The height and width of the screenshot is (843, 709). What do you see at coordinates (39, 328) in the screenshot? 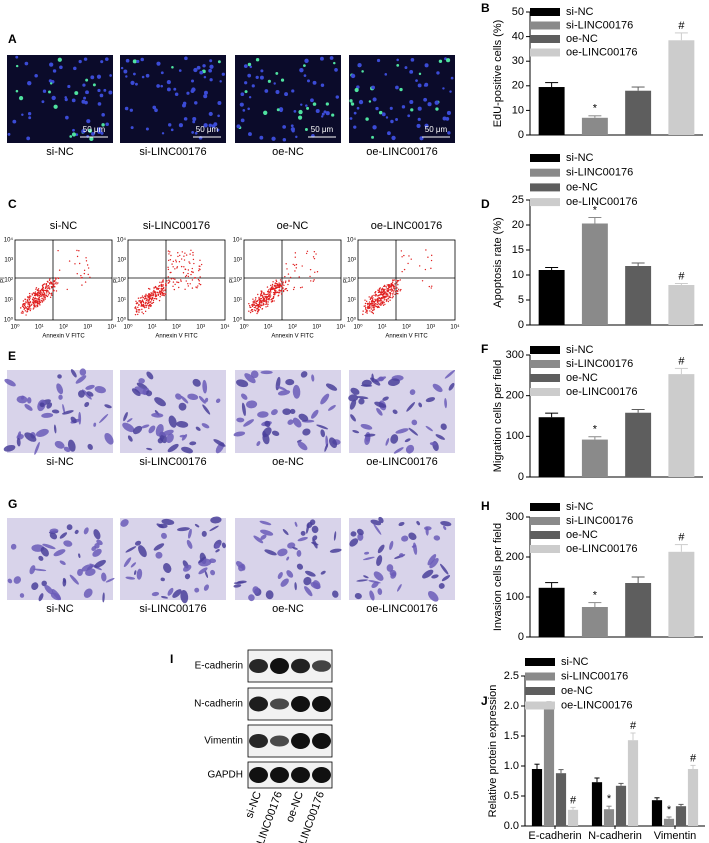
I see `x-tick-label: 10¹` at bounding box center [39, 328].